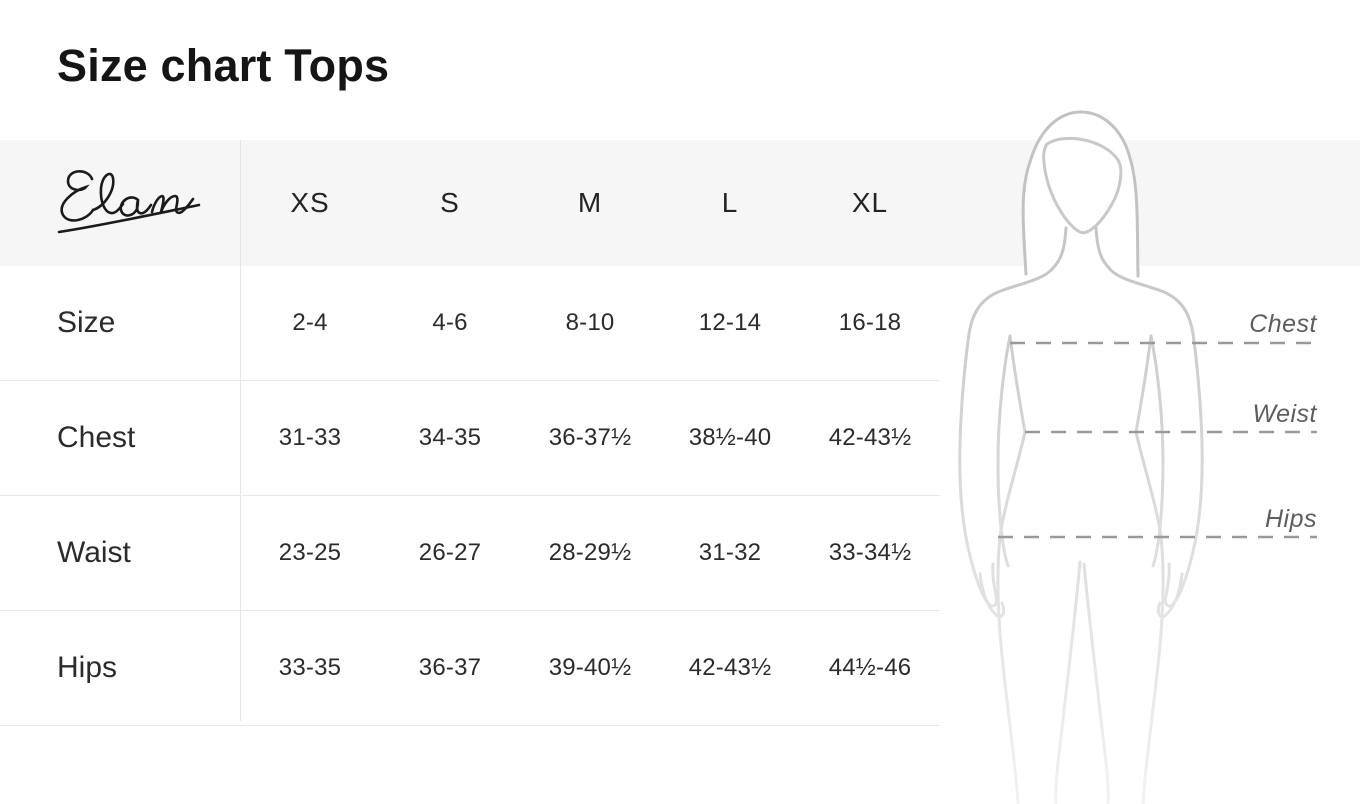 The image size is (1360, 804). I want to click on size-value-cell: 16-18, so click(870, 322).